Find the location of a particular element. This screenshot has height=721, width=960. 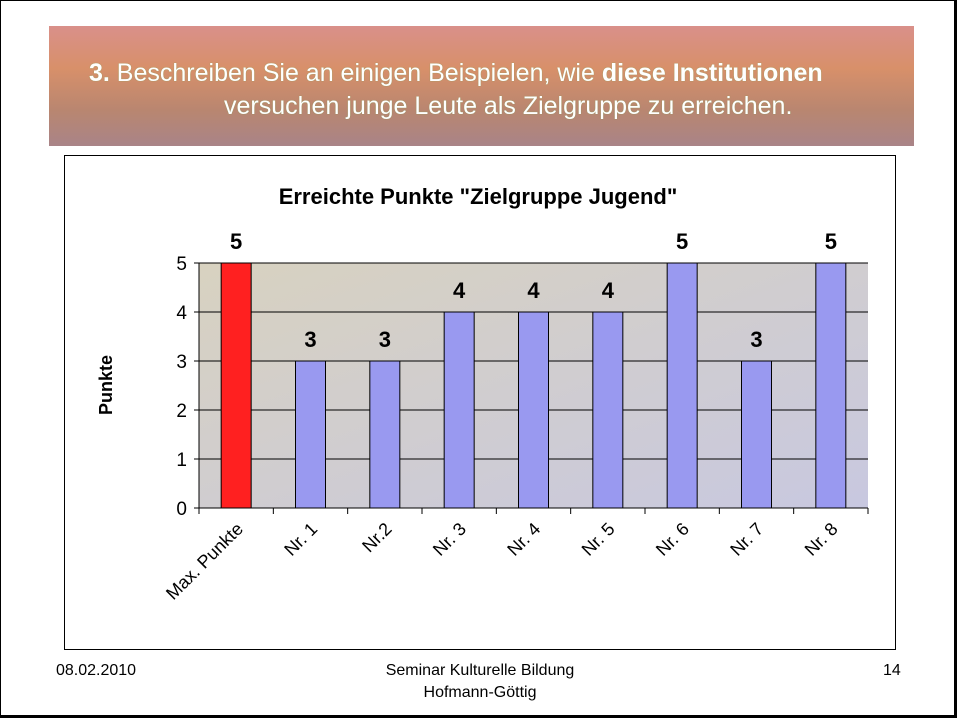

x-tick-label: Nr. 4 is located at coordinates (523, 539).